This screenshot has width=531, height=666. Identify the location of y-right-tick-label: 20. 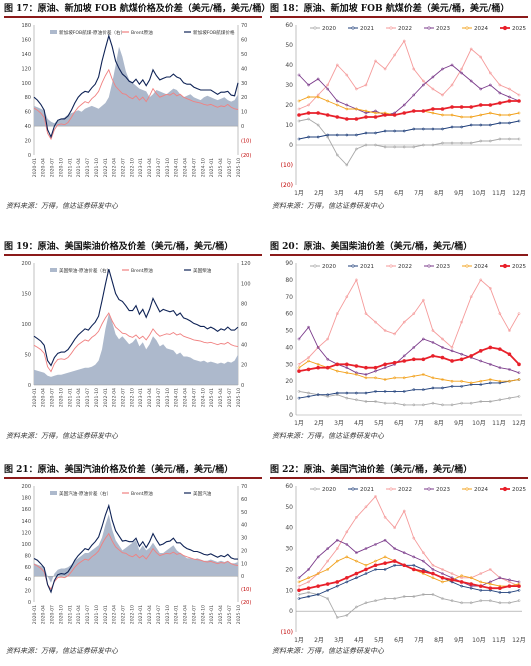
(244, 366).